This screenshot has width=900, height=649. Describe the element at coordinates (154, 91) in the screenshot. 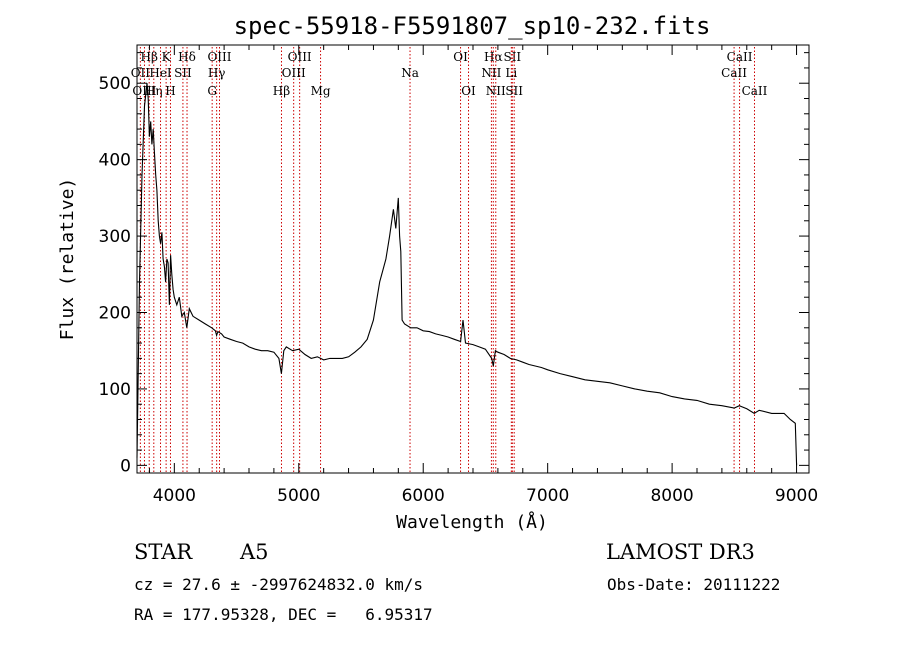

I see `marker-label: Hη` at that location.